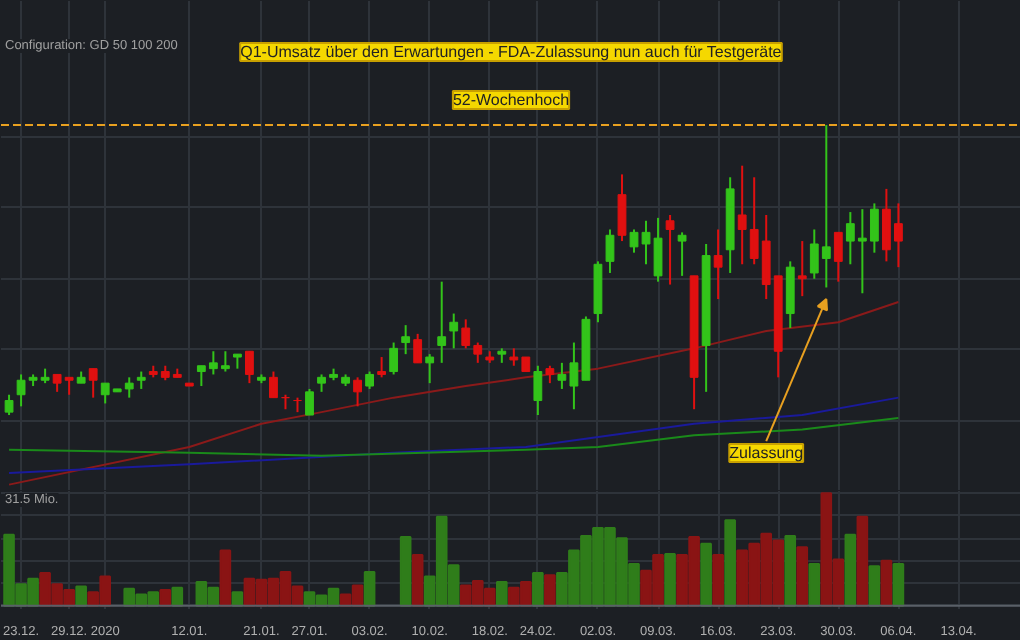 This screenshot has height=640, width=1020. Describe the element at coordinates (511, 100) in the screenshot. I see `ref-line-label: 52-Wochenhoch` at that location.